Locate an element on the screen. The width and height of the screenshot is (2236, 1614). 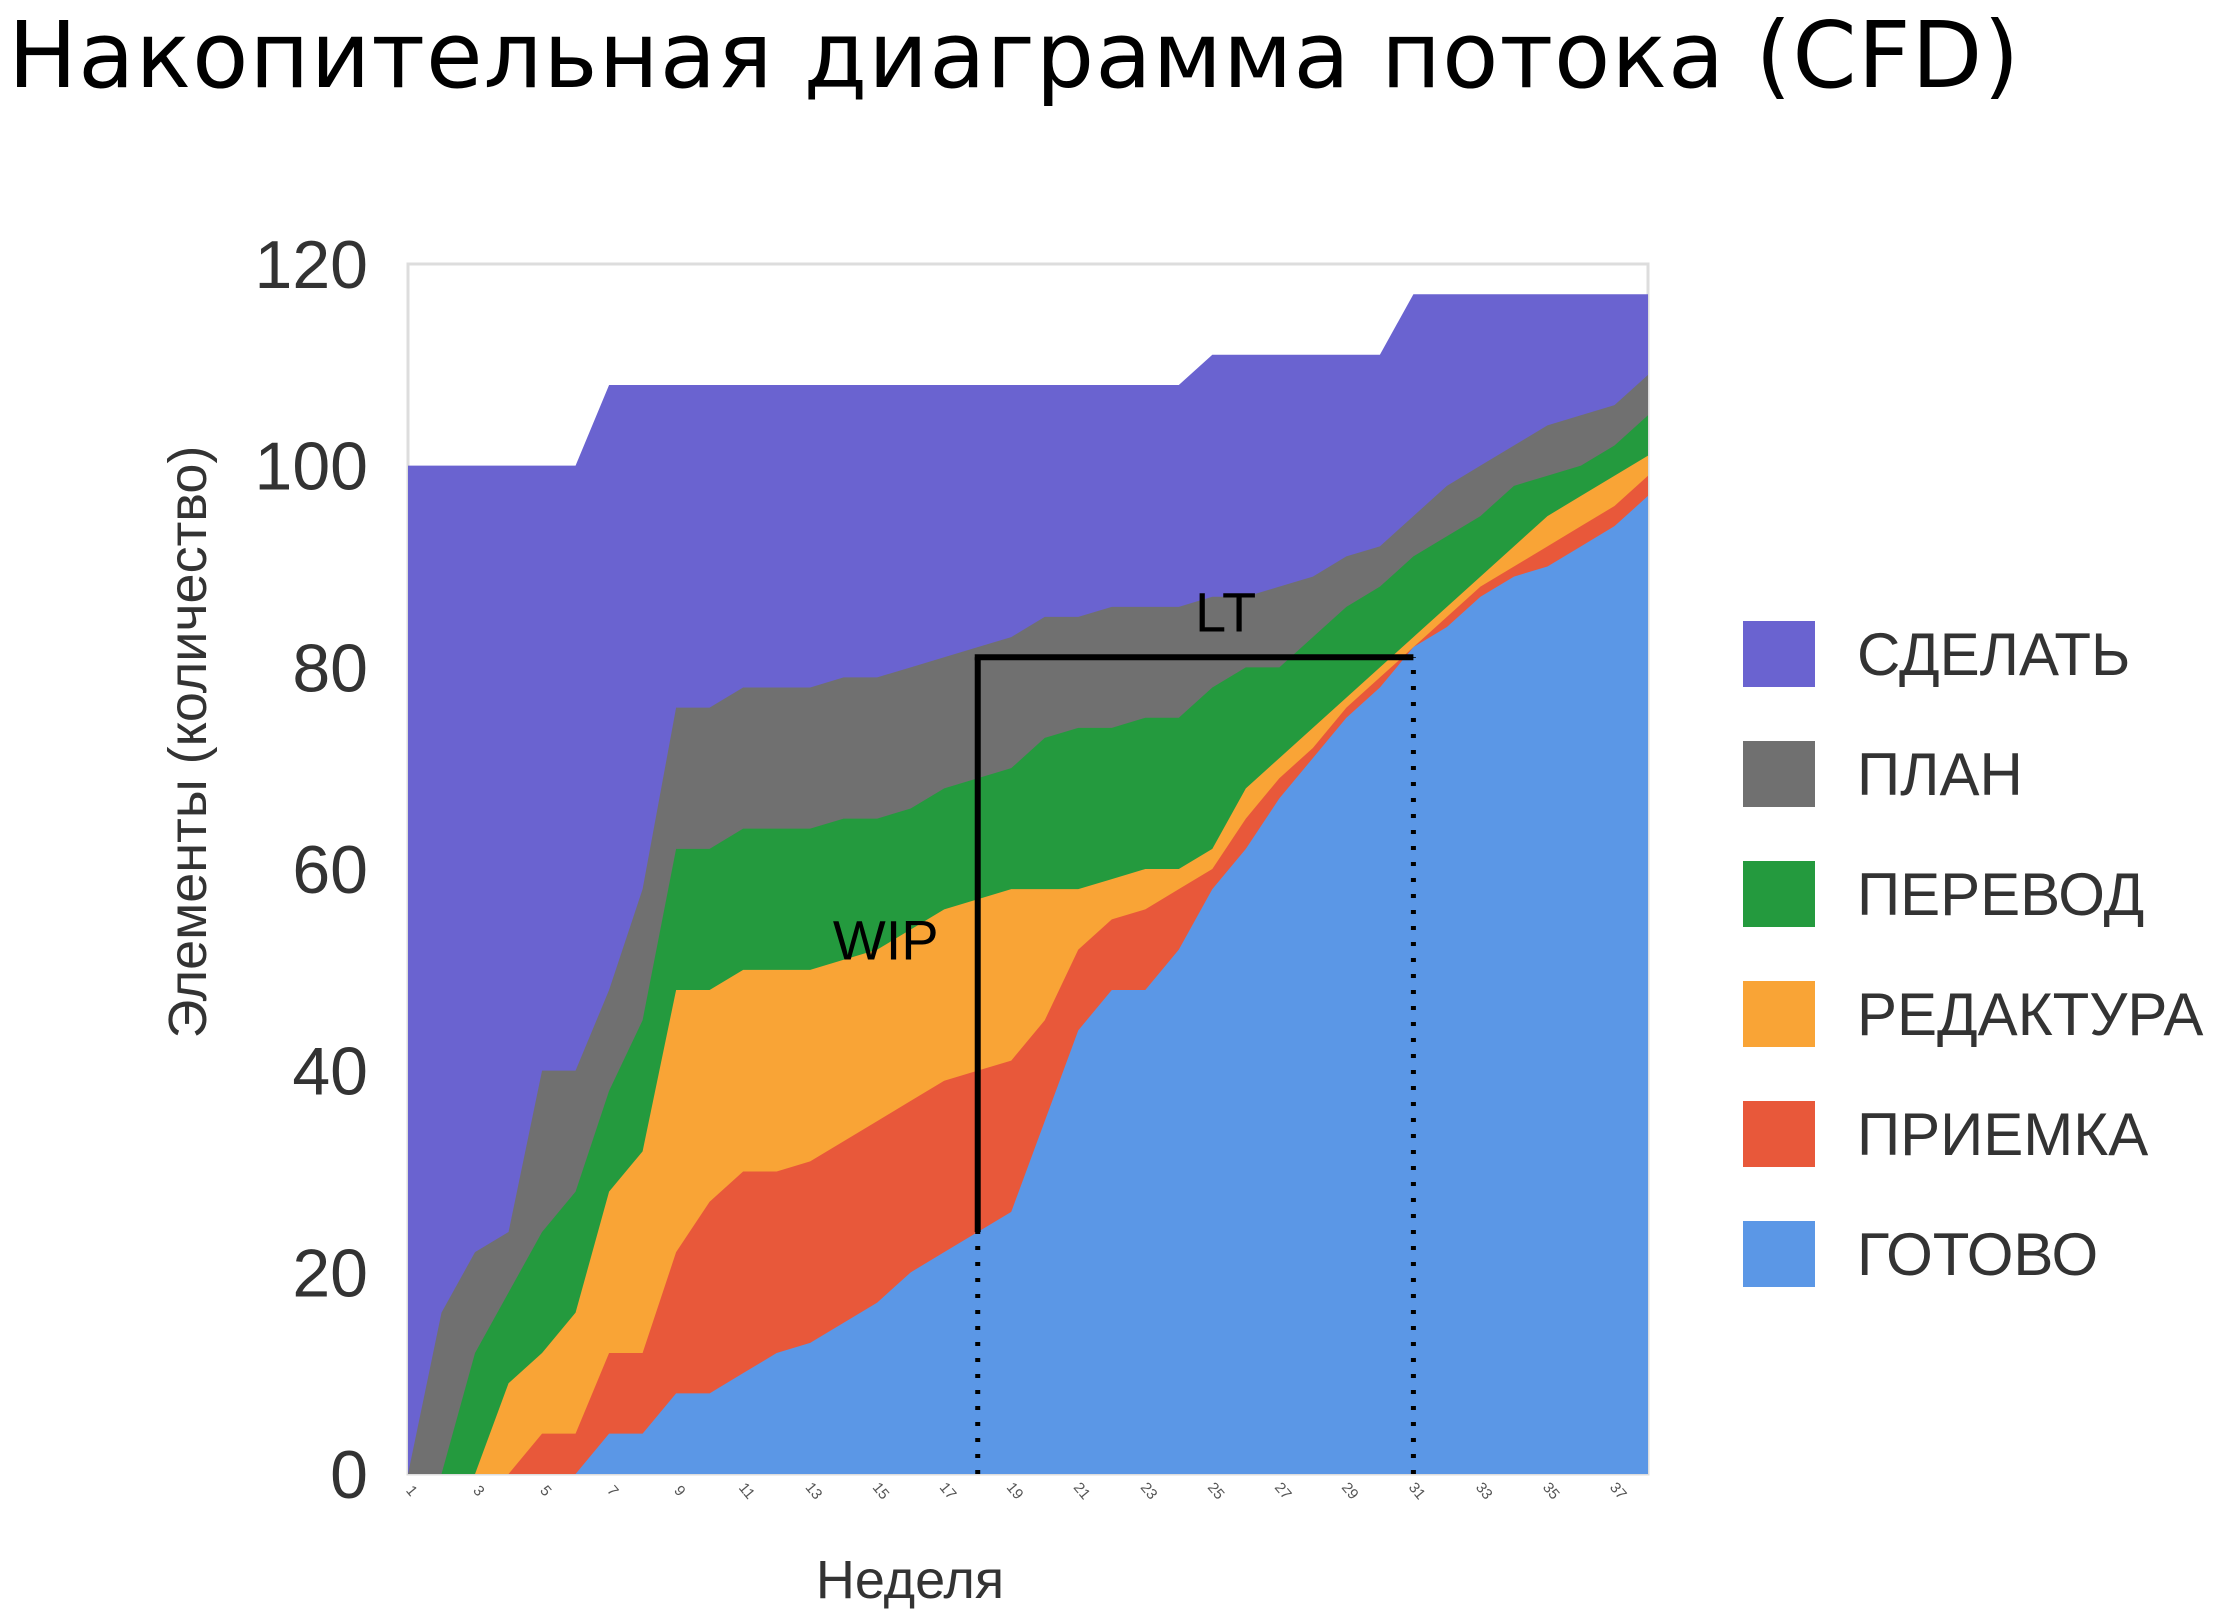
legend-label: РЕДАКТУРА is located at coordinates (2030, 1014).